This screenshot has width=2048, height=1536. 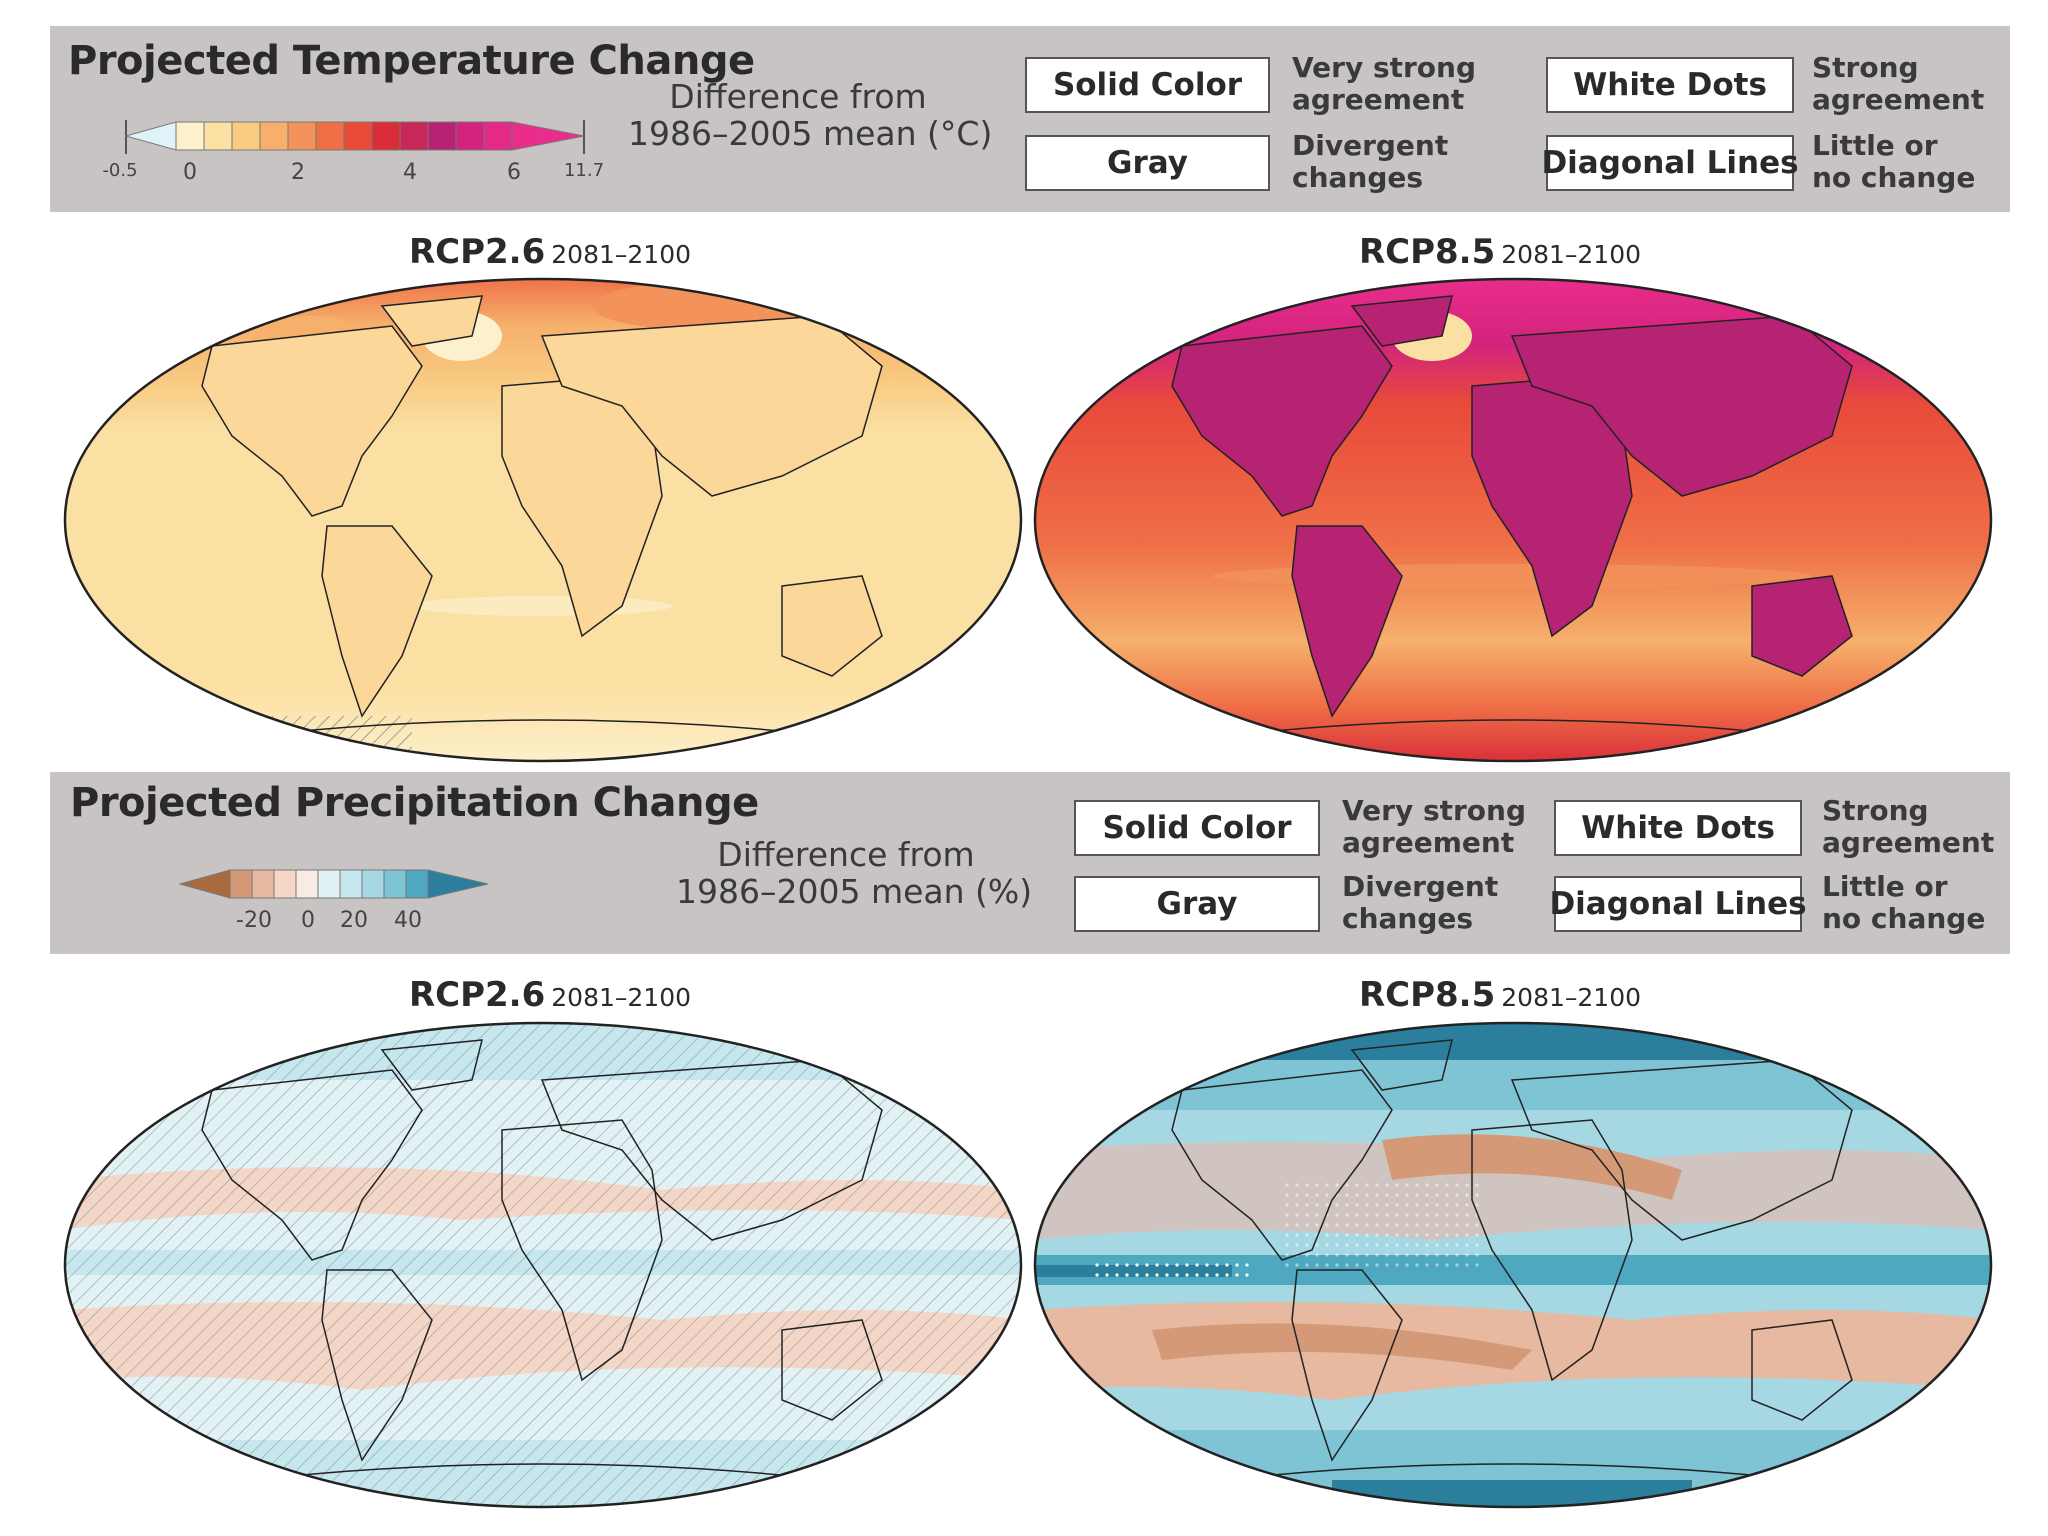 I want to click on temp-tick-0: 0, so click(x=190, y=172).